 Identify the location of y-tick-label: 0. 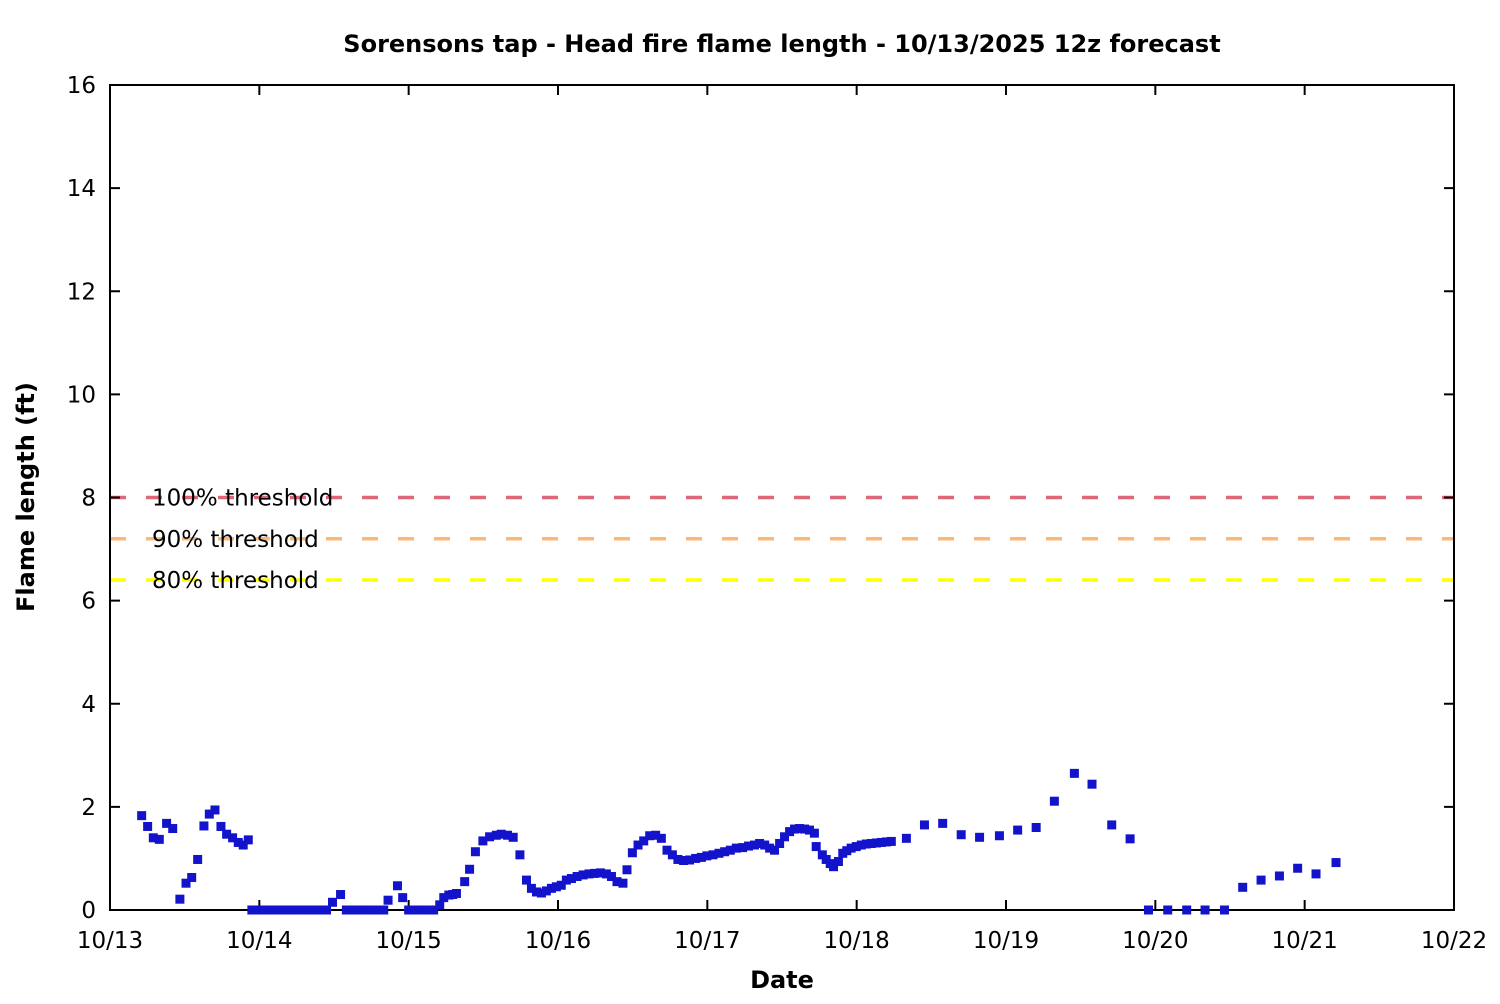
(88, 911).